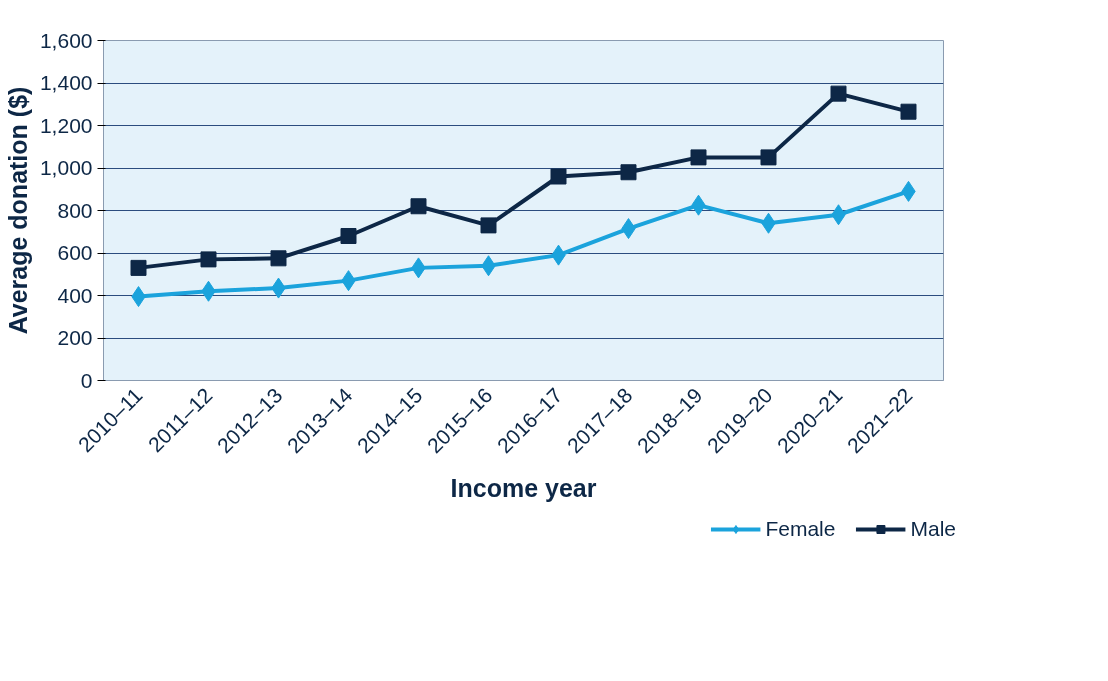 The height and width of the screenshot is (681, 1108). What do you see at coordinates (66, 82) in the screenshot?
I see `y-tick-label: 1,400` at bounding box center [66, 82].